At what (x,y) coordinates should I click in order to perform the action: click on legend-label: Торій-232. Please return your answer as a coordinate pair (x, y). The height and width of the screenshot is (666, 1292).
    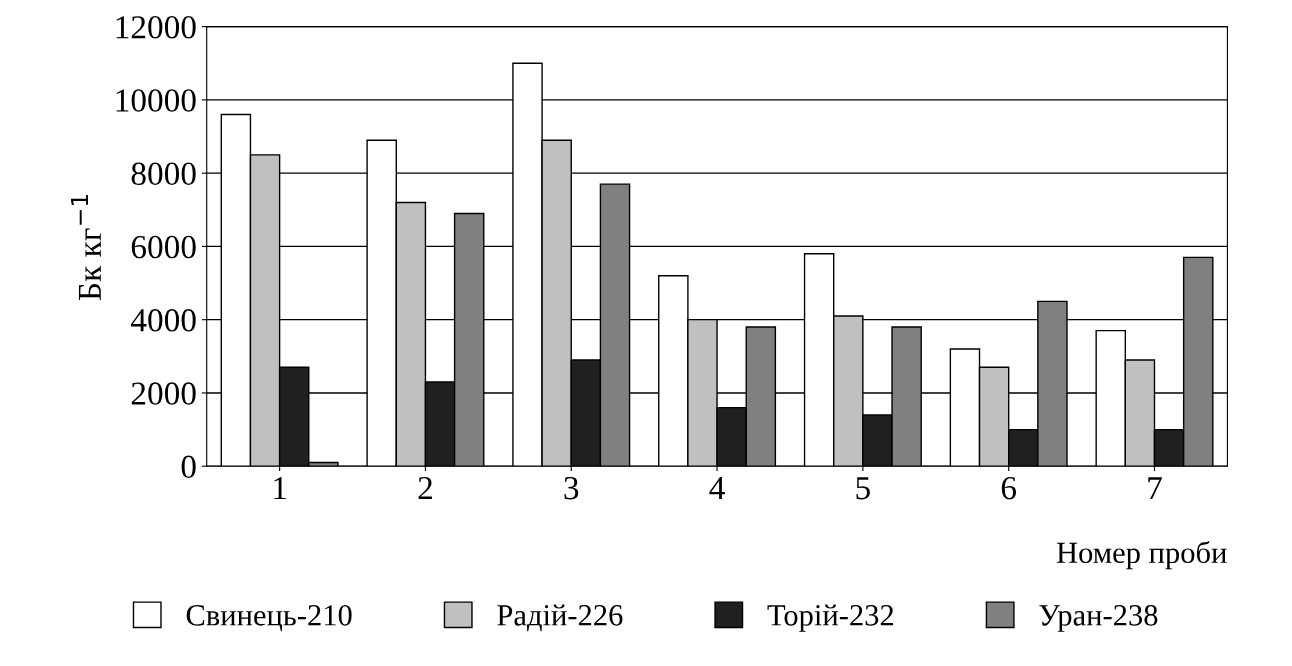
    Looking at the image, I should click on (830, 618).